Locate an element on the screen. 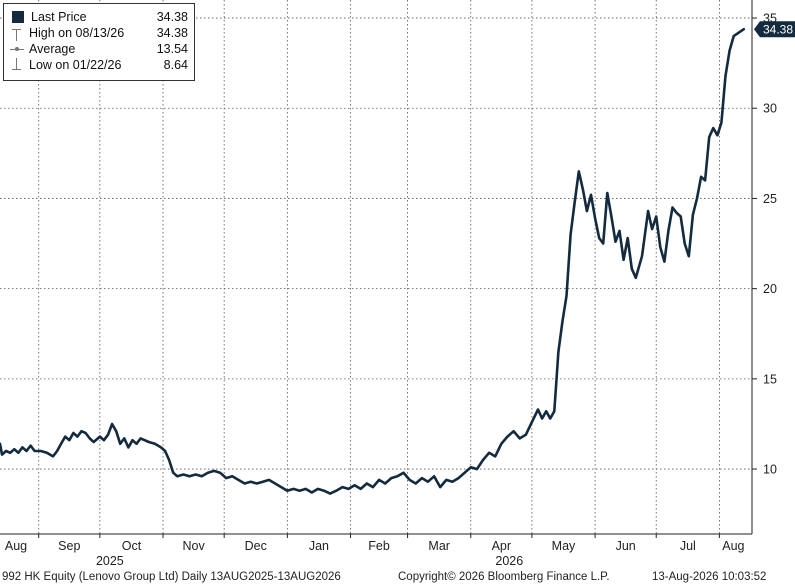 The height and width of the screenshot is (587, 795). last-price-badge-label: 34.38 is located at coordinates (778, 30).